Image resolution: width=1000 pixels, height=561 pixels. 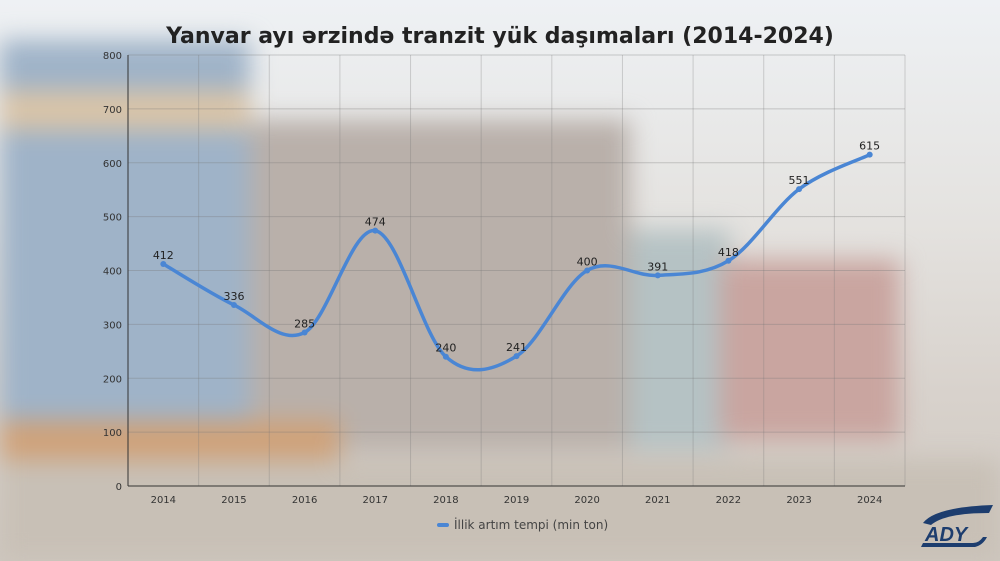 I want to click on x-tick-label: 2023, so click(x=798, y=500).